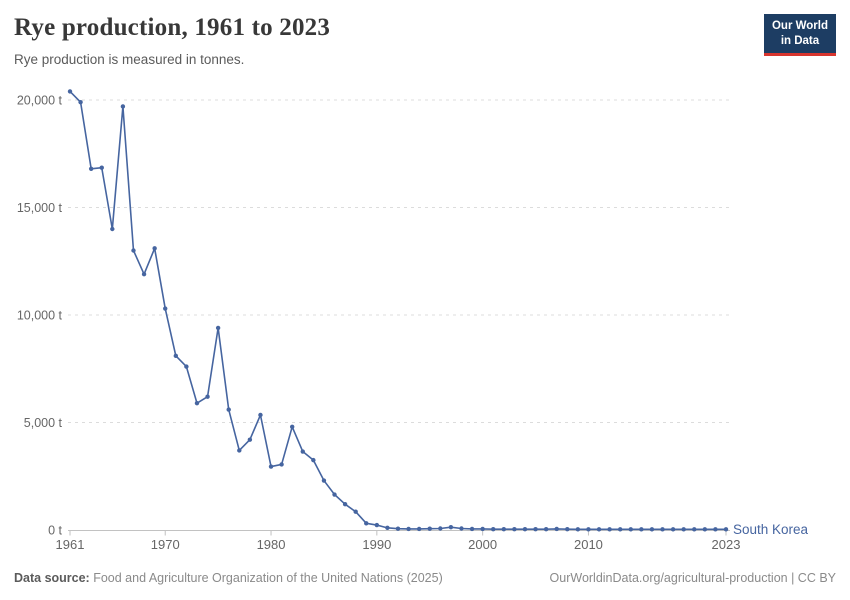 This screenshot has height=600, width=850. I want to click on owid-logo-line2: in Data, so click(800, 40).